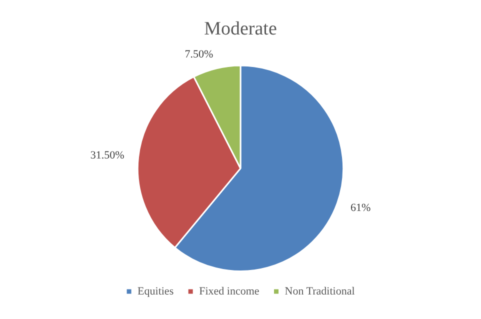  What do you see at coordinates (199, 54) in the screenshot?
I see `data-label: 7.50%` at bounding box center [199, 54].